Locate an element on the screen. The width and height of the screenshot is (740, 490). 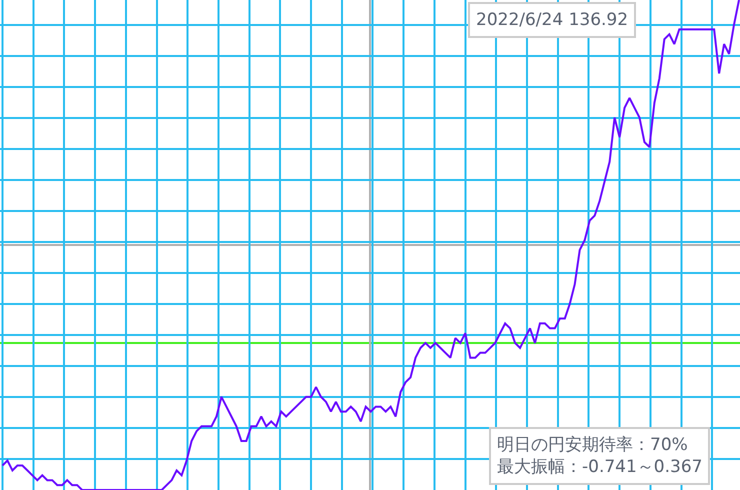
annotation: 明日の円安期待率：70% 最大振幅：-0.741～0.367 is located at coordinates (599, 456).